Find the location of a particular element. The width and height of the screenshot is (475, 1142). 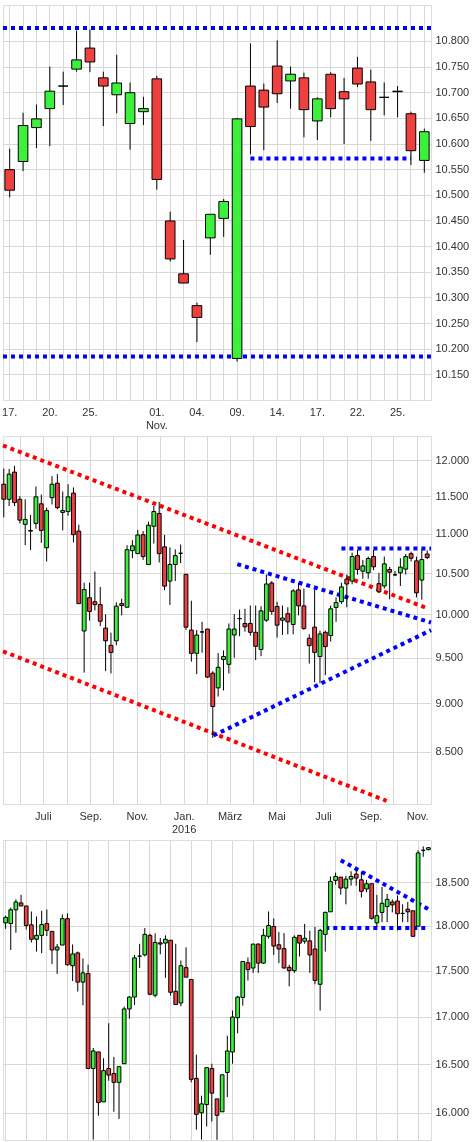

x-tick-label: Mai is located at coordinates (276, 815).